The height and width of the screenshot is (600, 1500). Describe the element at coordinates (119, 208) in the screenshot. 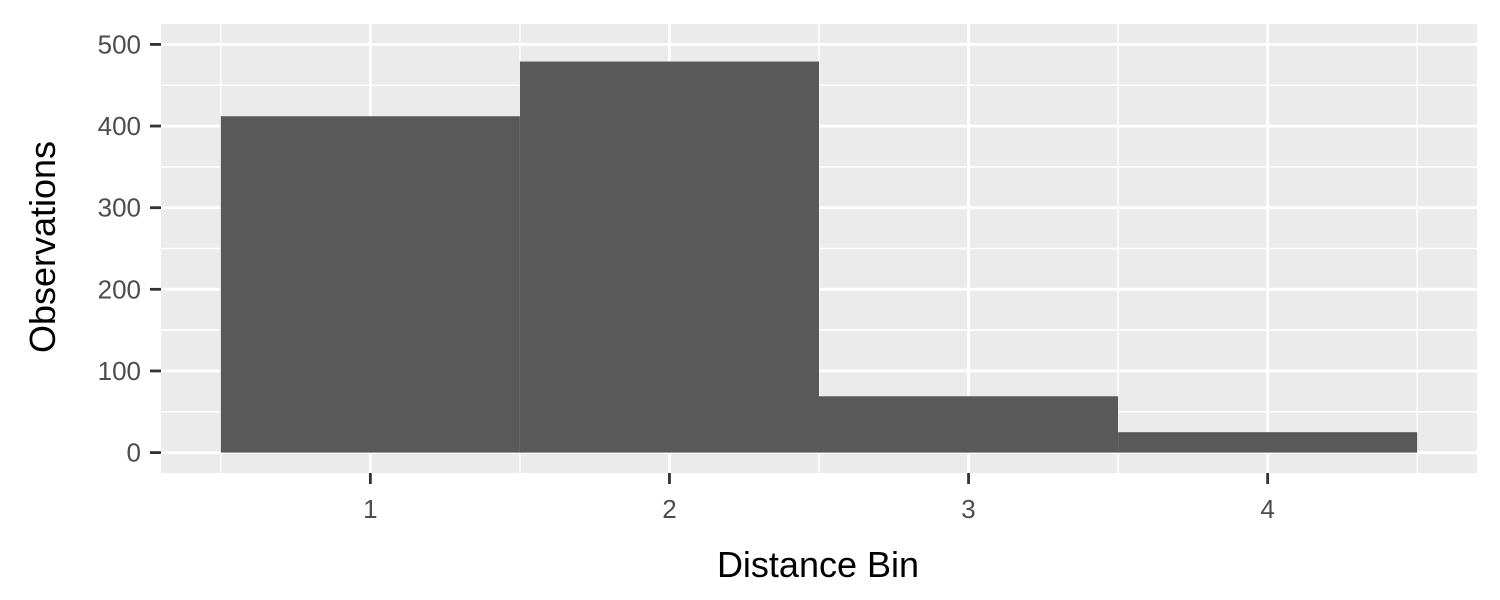

I see `y-tick-label: 300` at that location.